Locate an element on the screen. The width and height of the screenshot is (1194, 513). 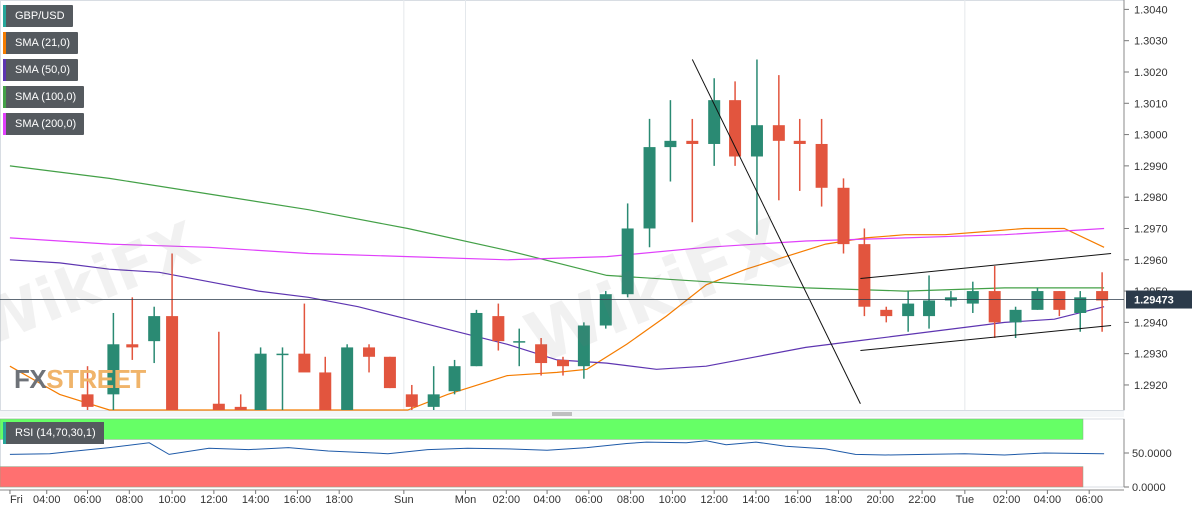
legend-item: GBP/USD is located at coordinates (38, 16).